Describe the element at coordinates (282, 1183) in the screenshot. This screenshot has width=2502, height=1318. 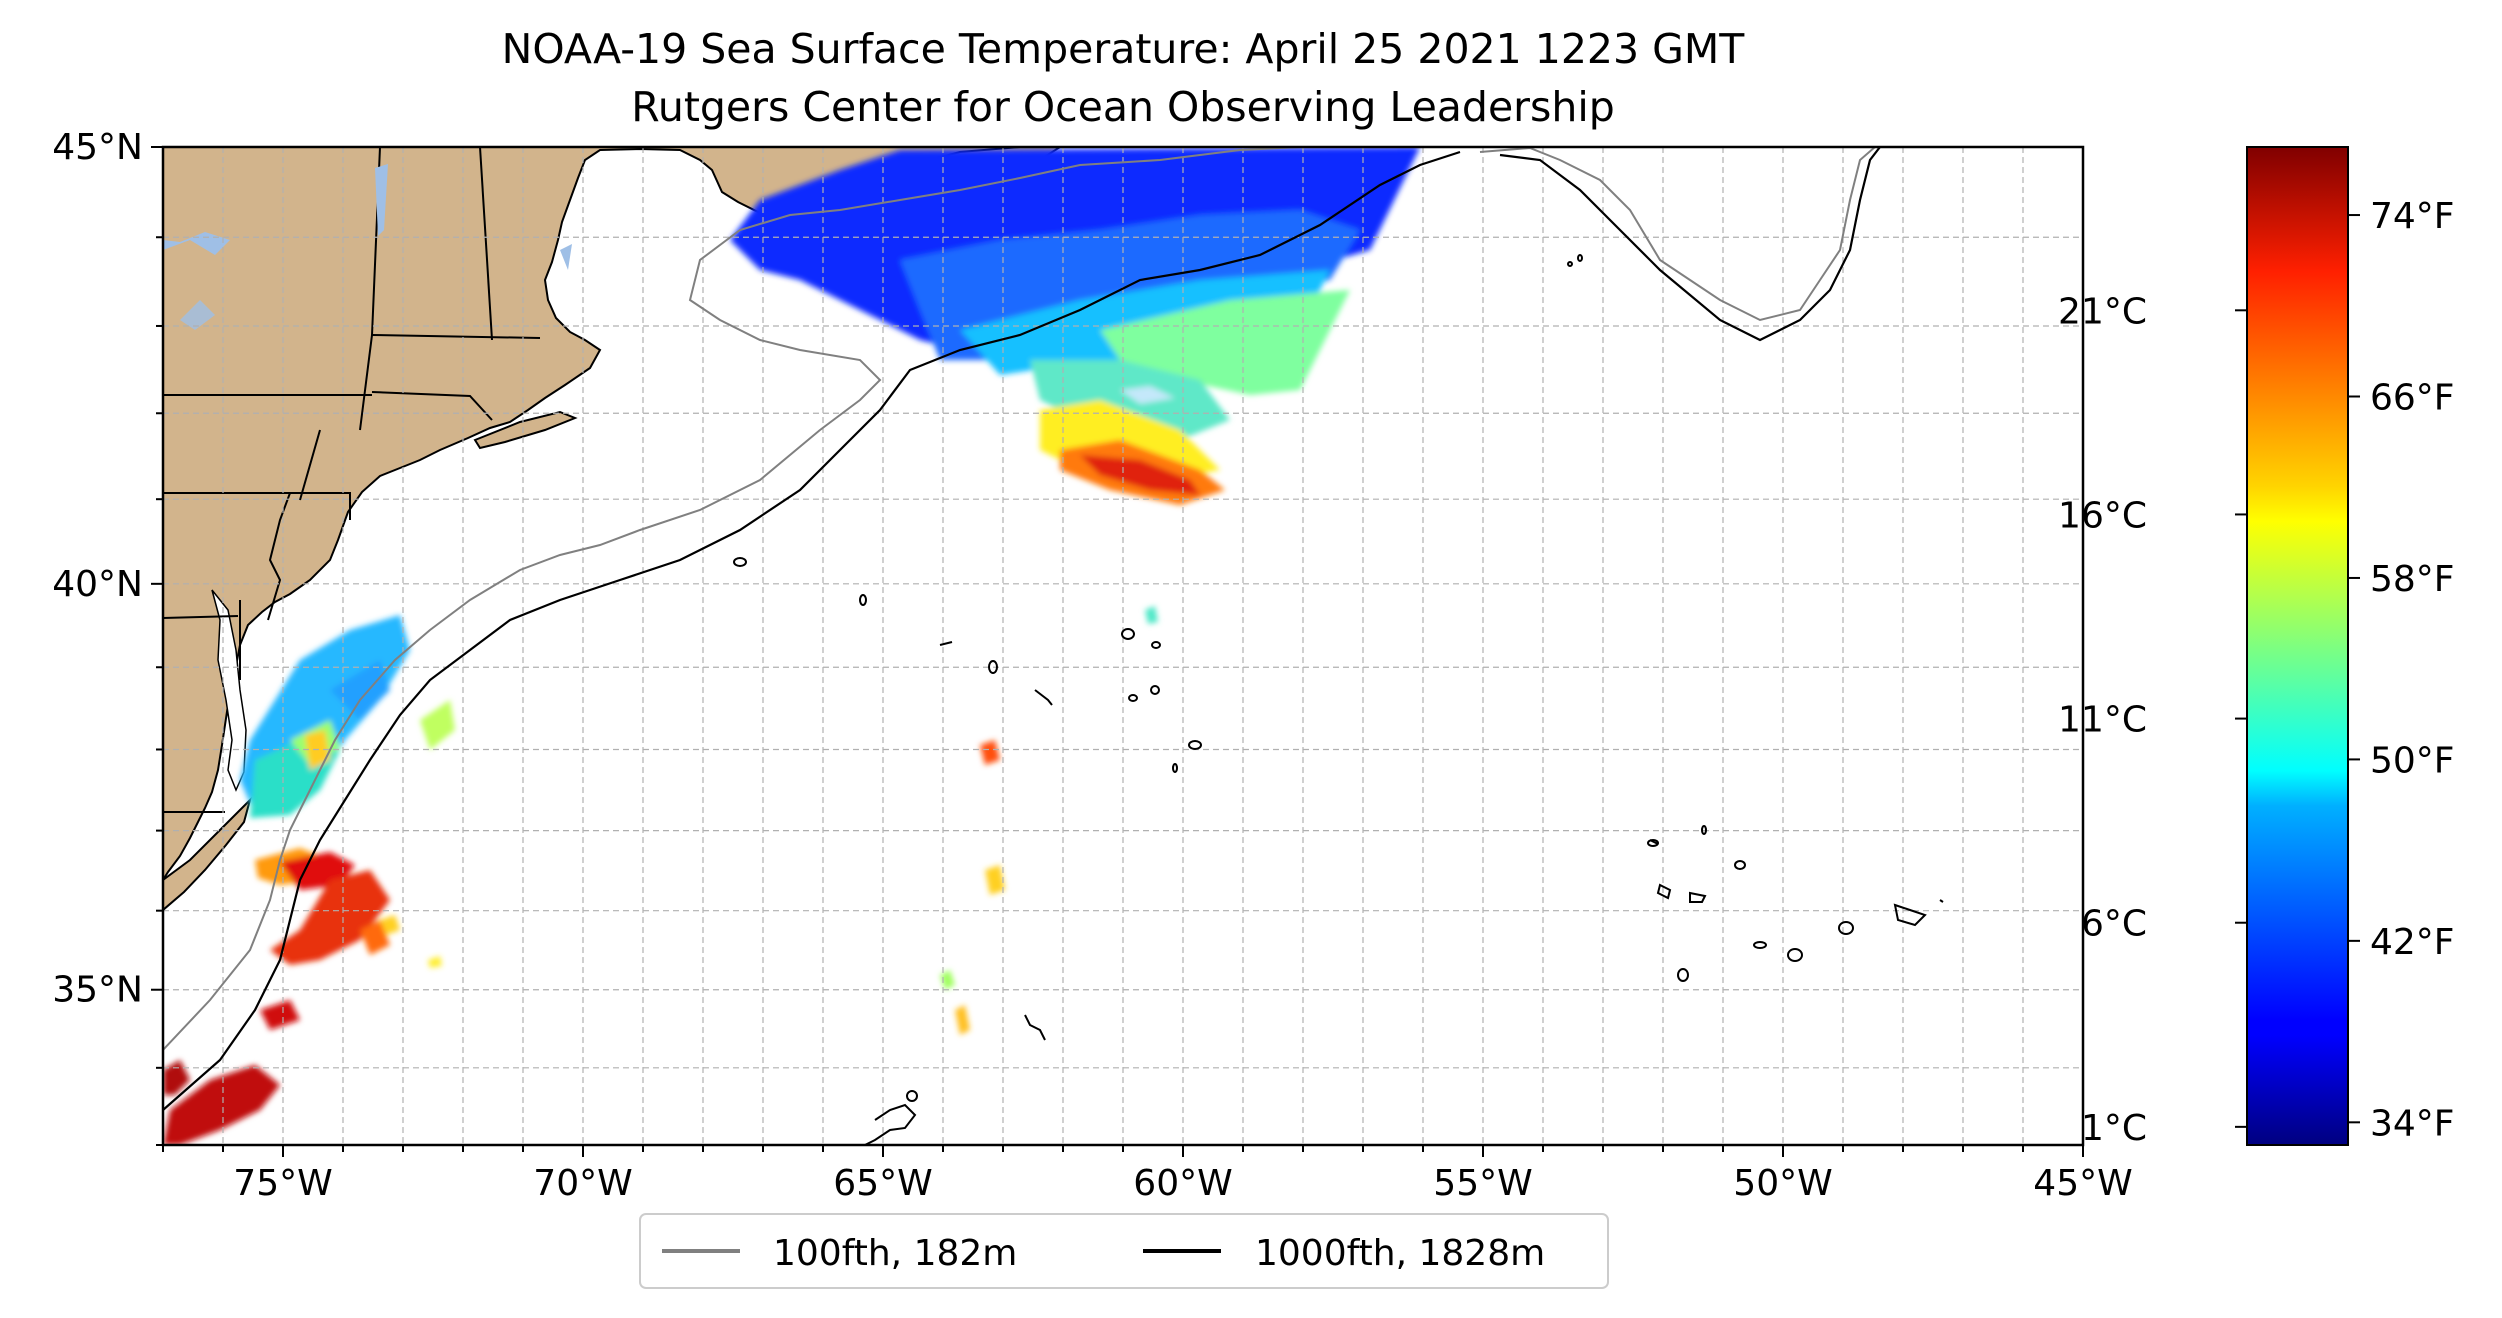
I see `x-tick-label: 75°W` at that location.